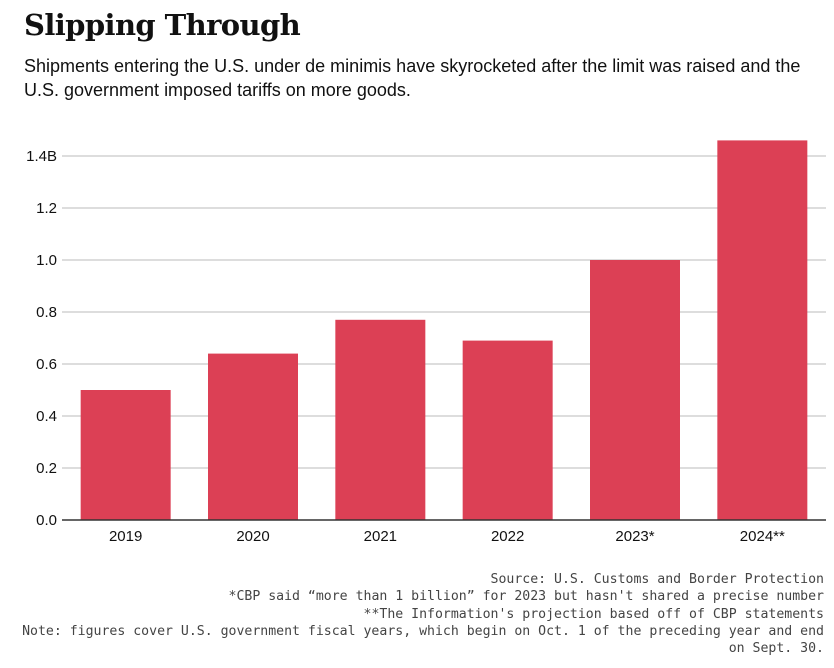 Image resolution: width=834 pixels, height=668 pixels. What do you see at coordinates (41, 338) in the screenshot?
I see `y-axis-ticks: 0.0 0.2 0.4 0.6 0.8 1.0 1.2 1.4B` at bounding box center [41, 338].